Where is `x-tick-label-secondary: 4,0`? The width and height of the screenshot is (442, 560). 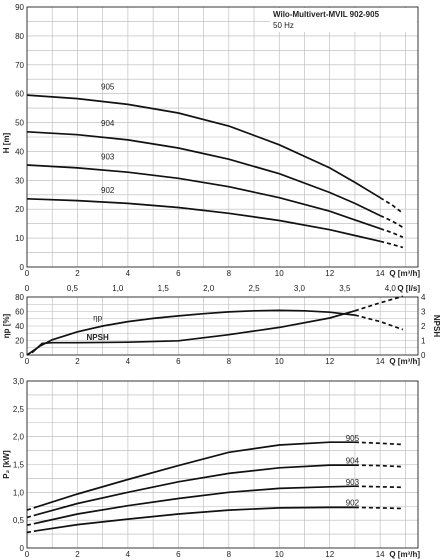
x-tick-label-secondary: 4,0 is located at coordinates (391, 288).